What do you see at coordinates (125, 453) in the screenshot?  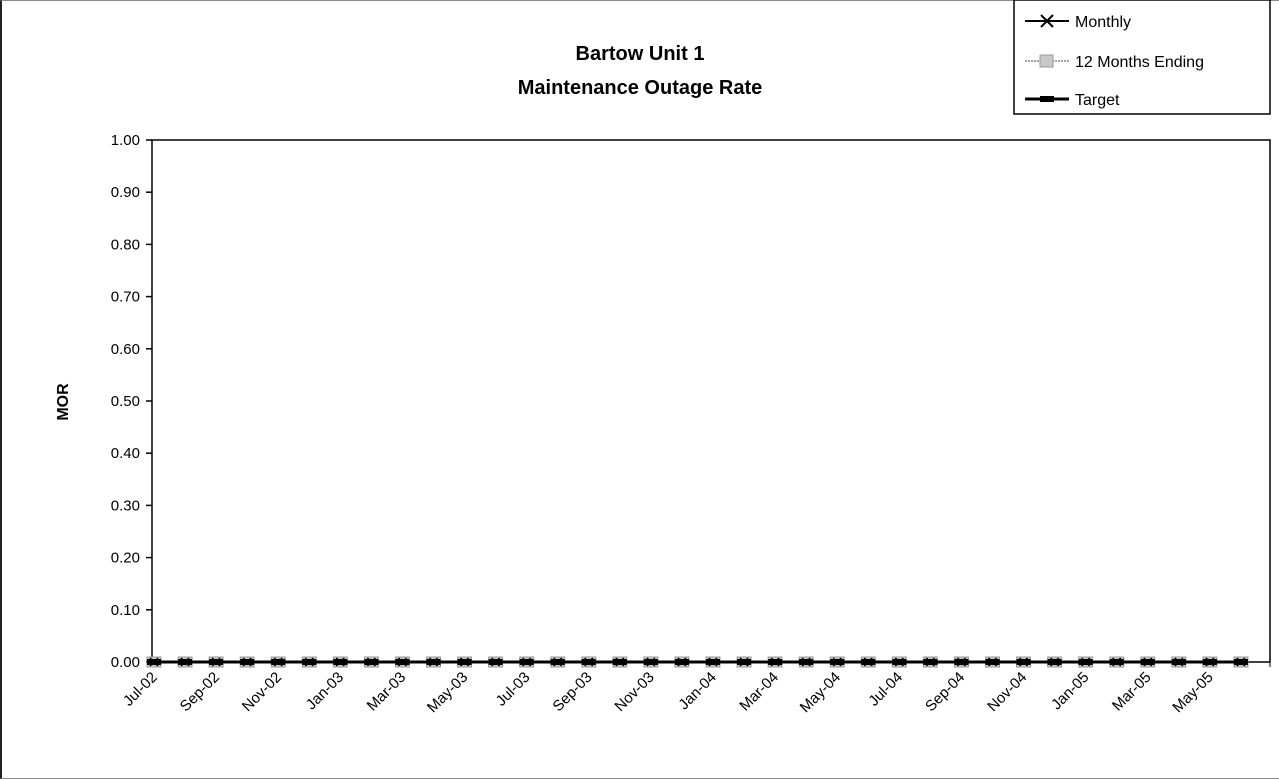 I see `y-tick-label: 0.40` at bounding box center [125, 453].